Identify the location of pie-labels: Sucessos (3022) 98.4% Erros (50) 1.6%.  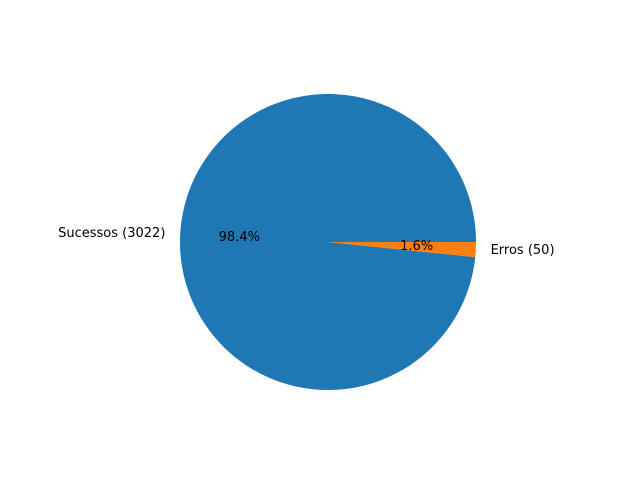
(306, 242).